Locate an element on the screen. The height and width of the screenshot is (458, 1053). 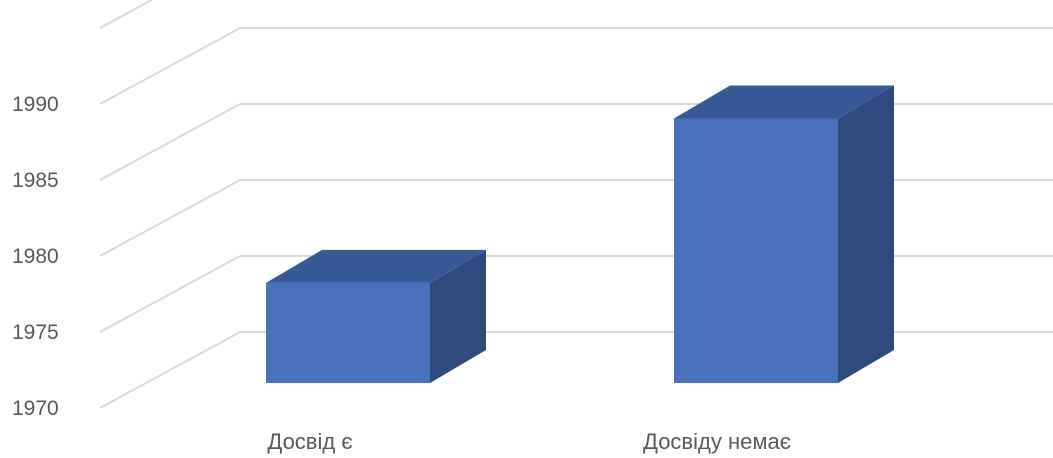
x-category-label: Досвіду немає is located at coordinates (717, 441).